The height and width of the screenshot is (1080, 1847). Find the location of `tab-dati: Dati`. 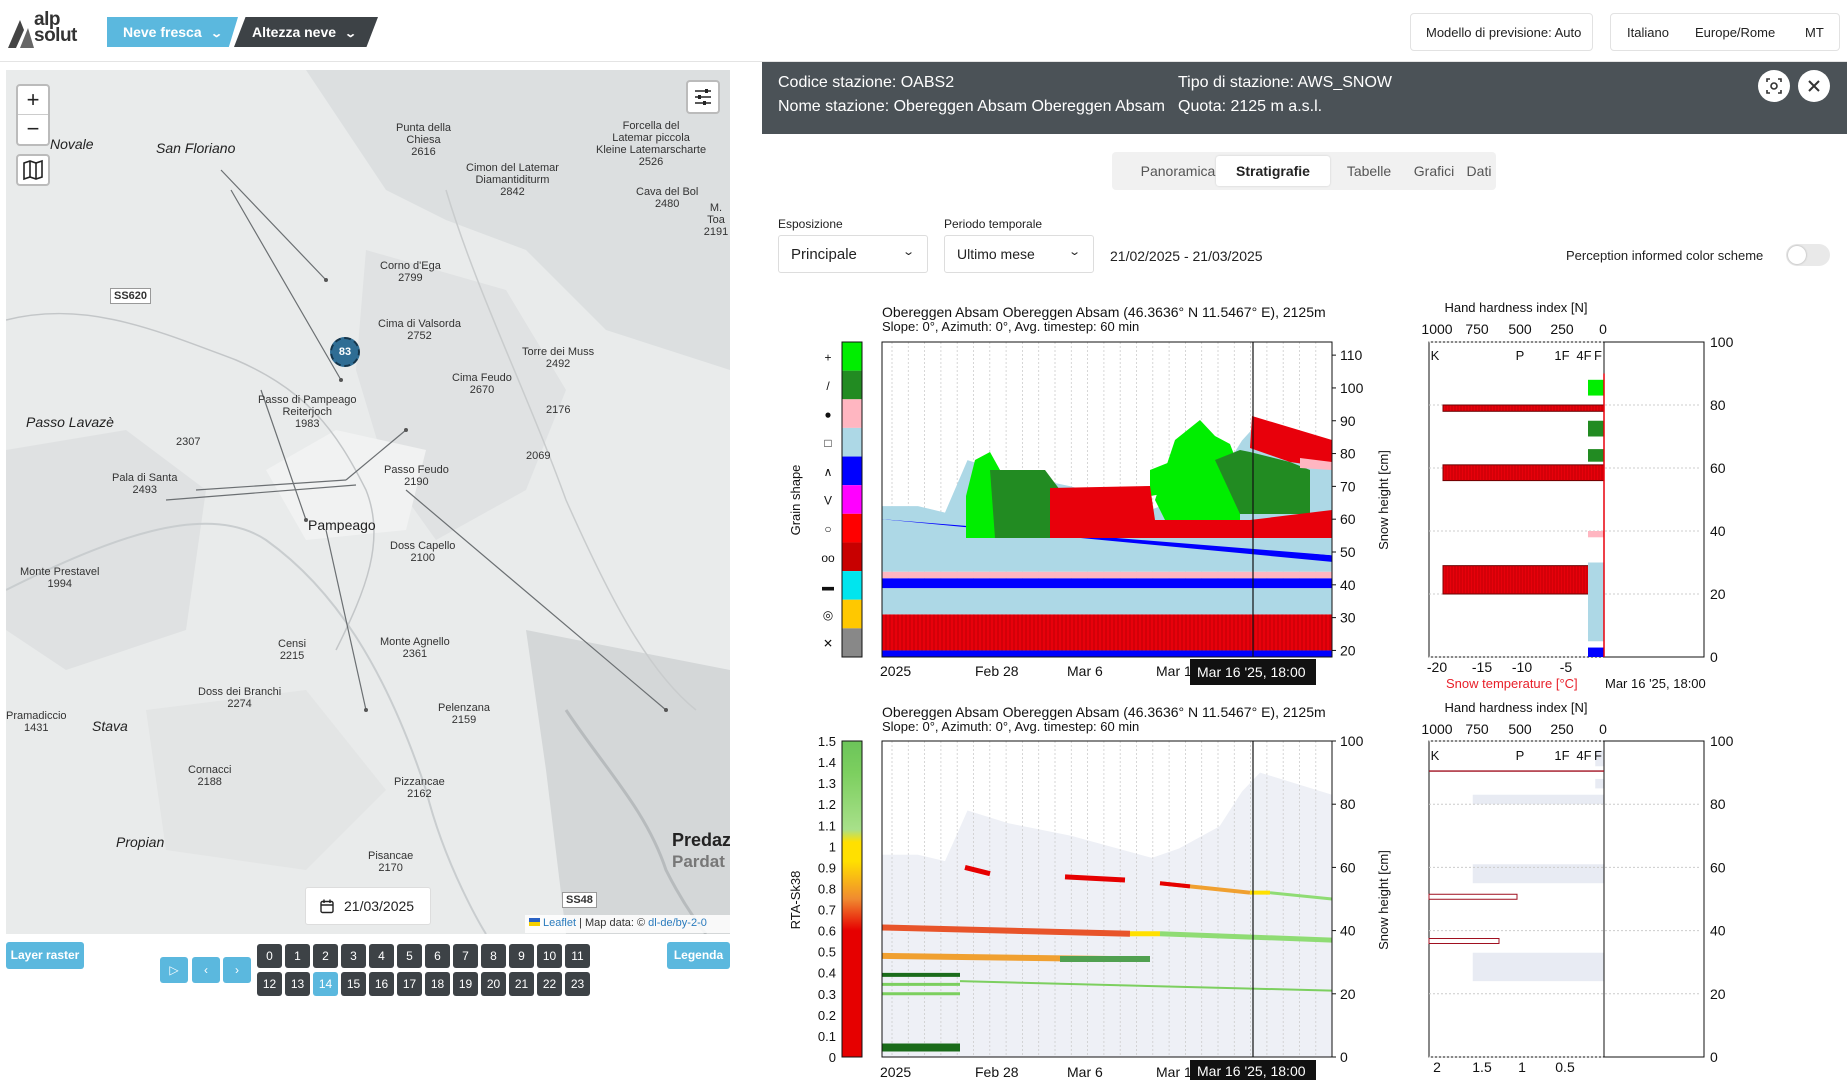

tab-dati: Dati is located at coordinates (1479, 171).